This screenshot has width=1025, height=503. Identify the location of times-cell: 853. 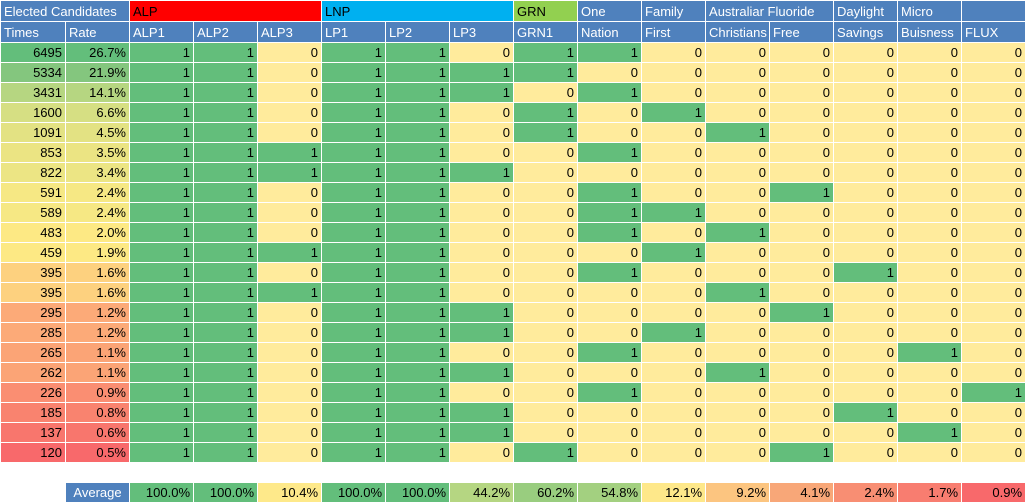
(33, 153).